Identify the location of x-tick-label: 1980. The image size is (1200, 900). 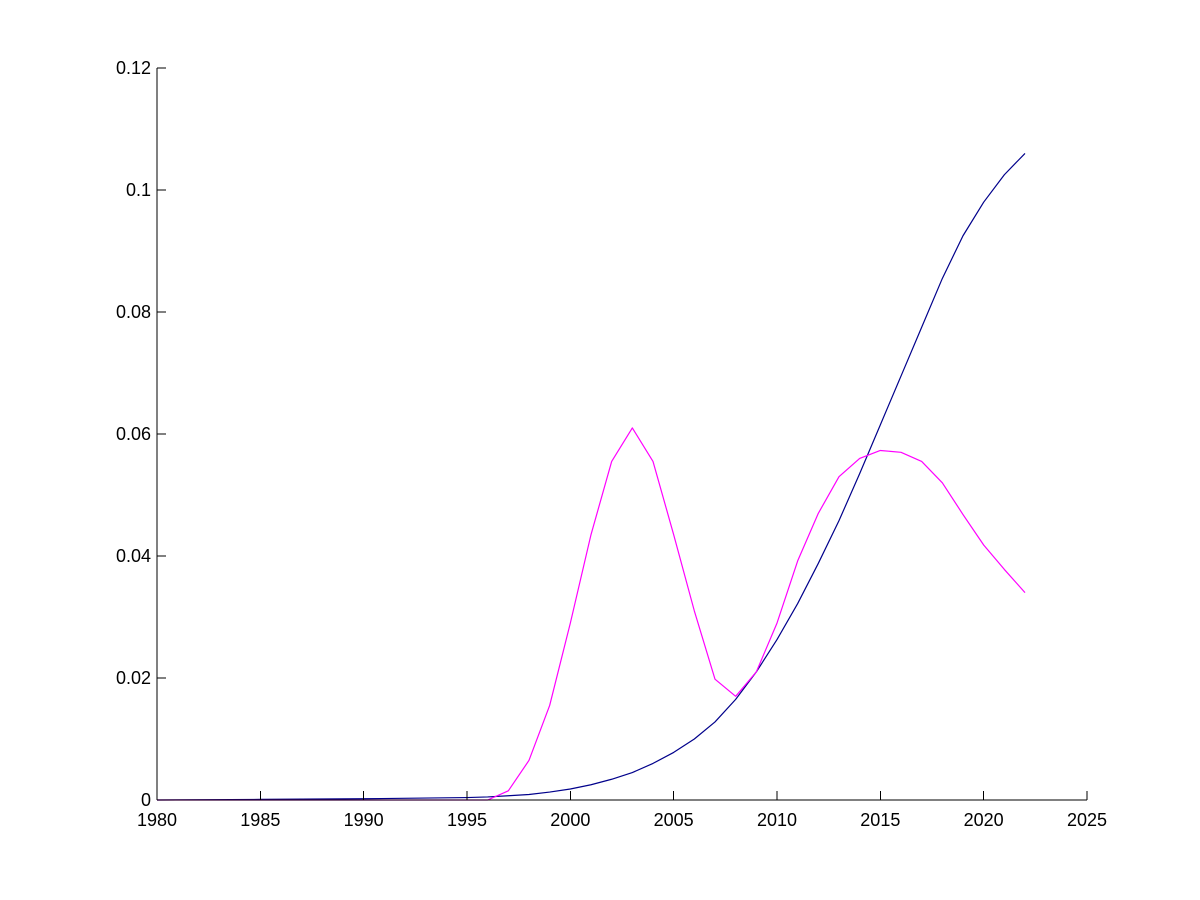
(157, 820).